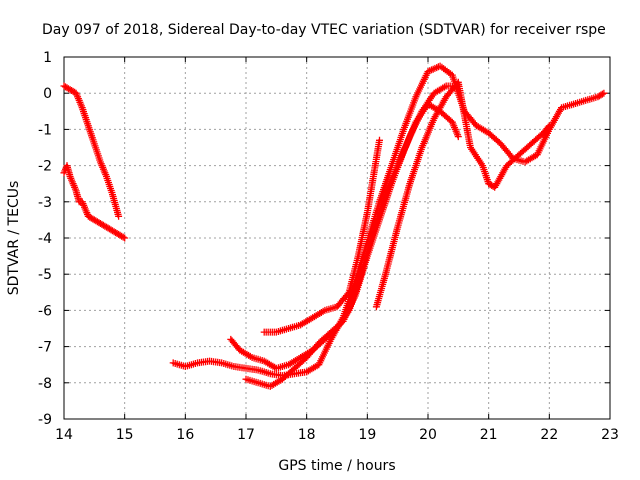 The width and height of the screenshot is (640, 480). What do you see at coordinates (125, 435) in the screenshot?
I see `x-tick-label: 15` at bounding box center [125, 435].